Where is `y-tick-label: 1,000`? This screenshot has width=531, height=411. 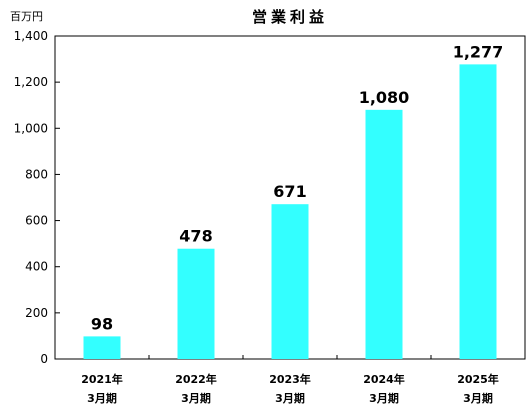 y-tick-label: 1,000 is located at coordinates (31, 128).